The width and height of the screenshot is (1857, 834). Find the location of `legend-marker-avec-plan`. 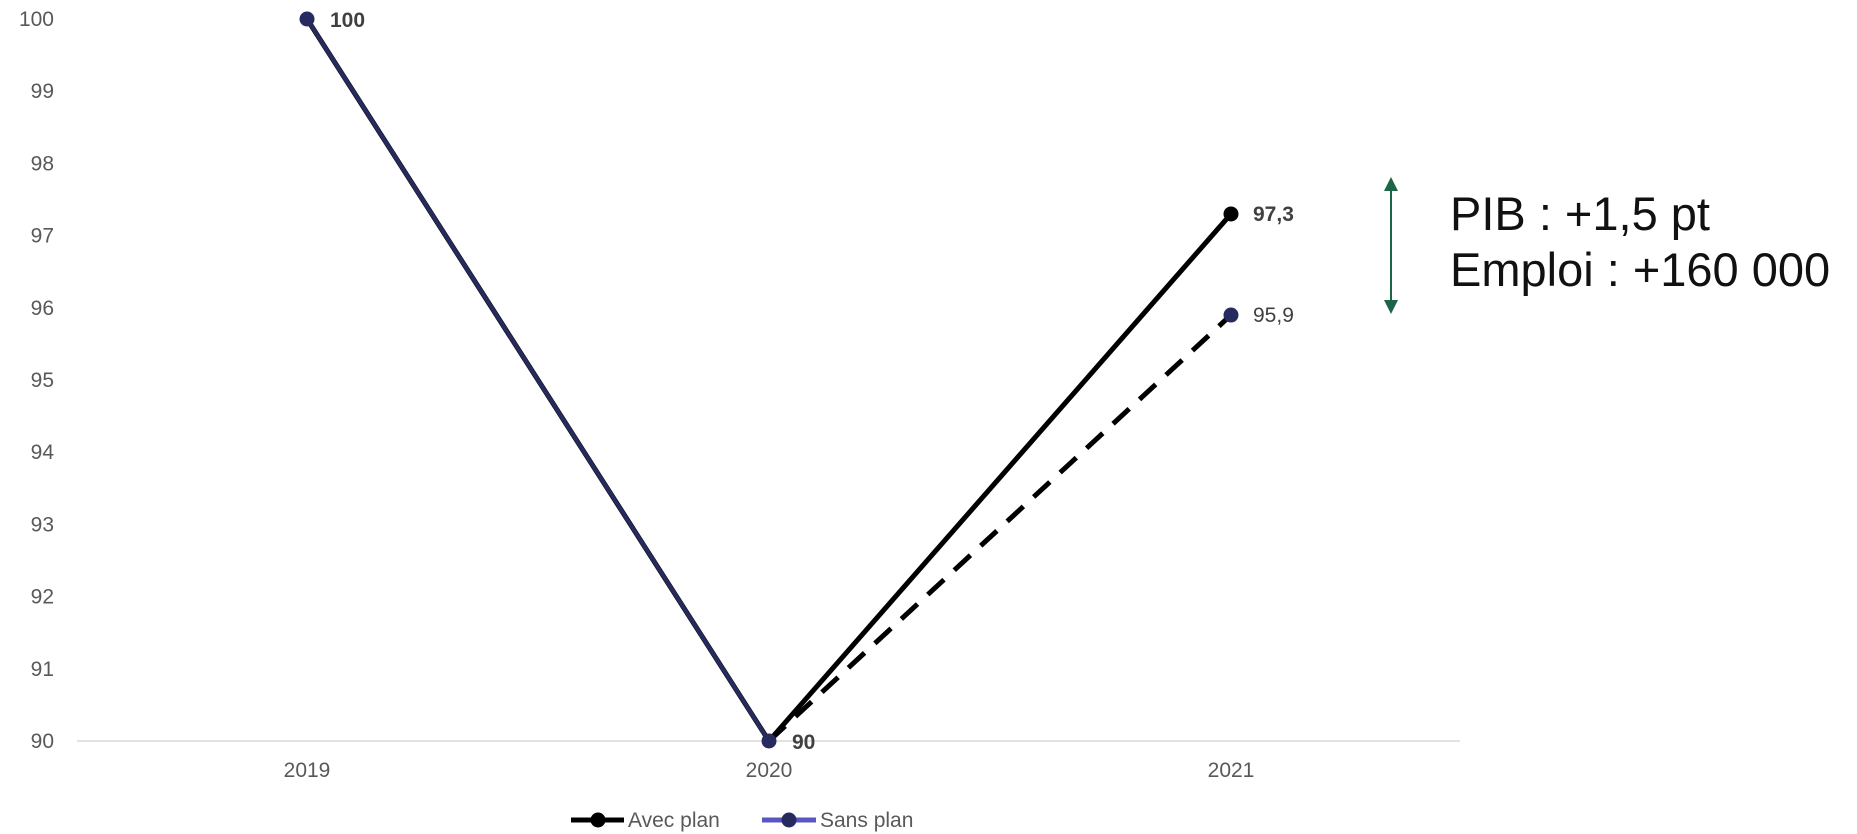

legend-marker-avec-plan is located at coordinates (598, 820).